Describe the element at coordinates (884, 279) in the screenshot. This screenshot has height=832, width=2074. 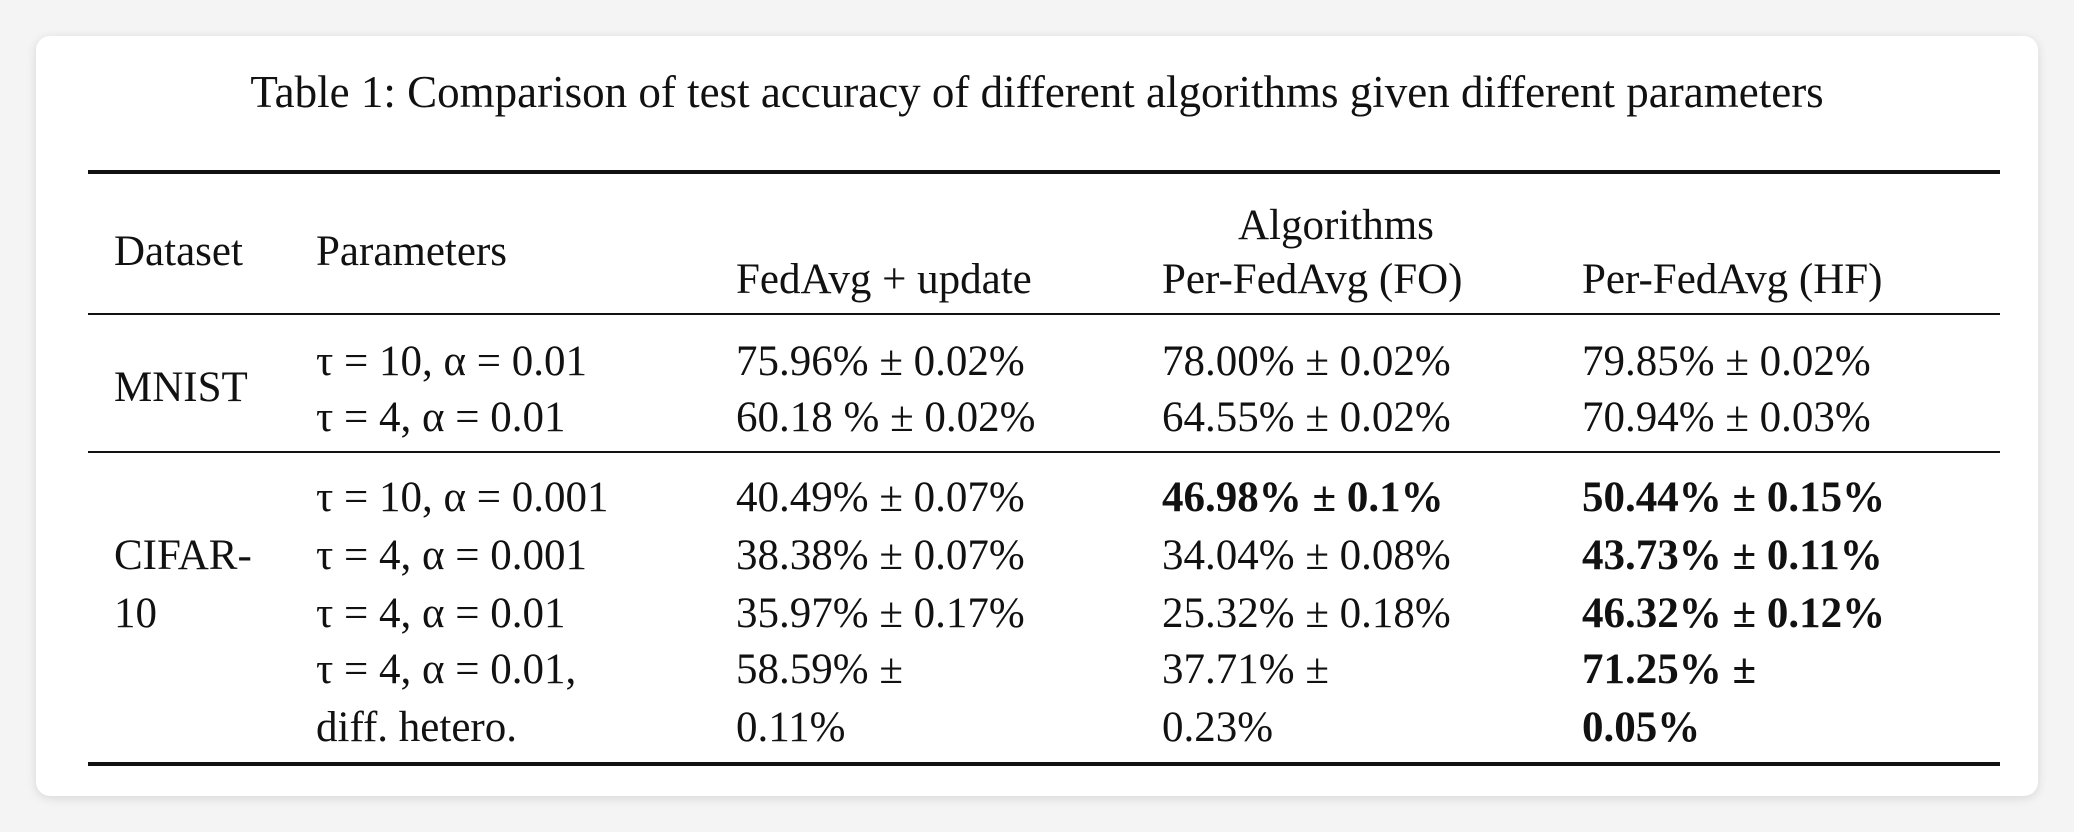
I see `header-algorithm-fedavg: FedAvg + update` at that location.